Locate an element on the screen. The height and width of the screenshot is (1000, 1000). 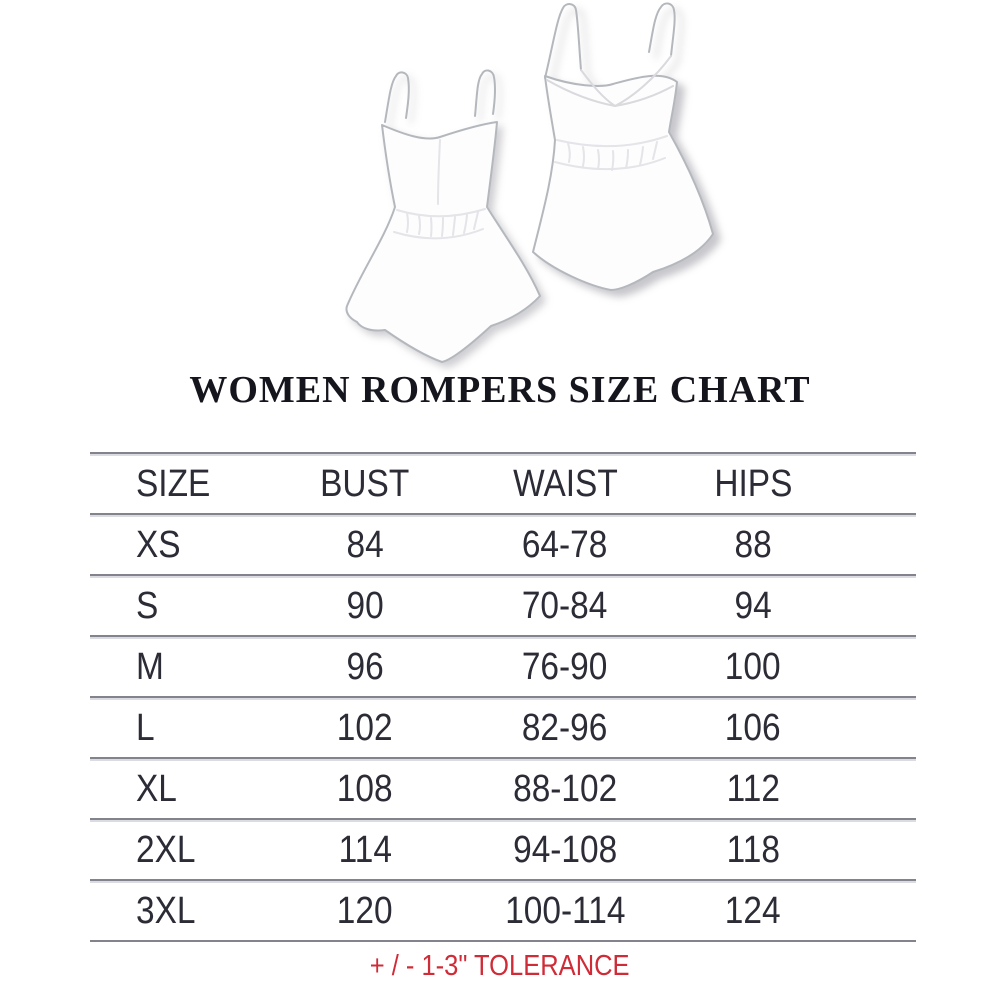
table-header-row: SIZE BUST WAIST HIPS is located at coordinates (503, 482).